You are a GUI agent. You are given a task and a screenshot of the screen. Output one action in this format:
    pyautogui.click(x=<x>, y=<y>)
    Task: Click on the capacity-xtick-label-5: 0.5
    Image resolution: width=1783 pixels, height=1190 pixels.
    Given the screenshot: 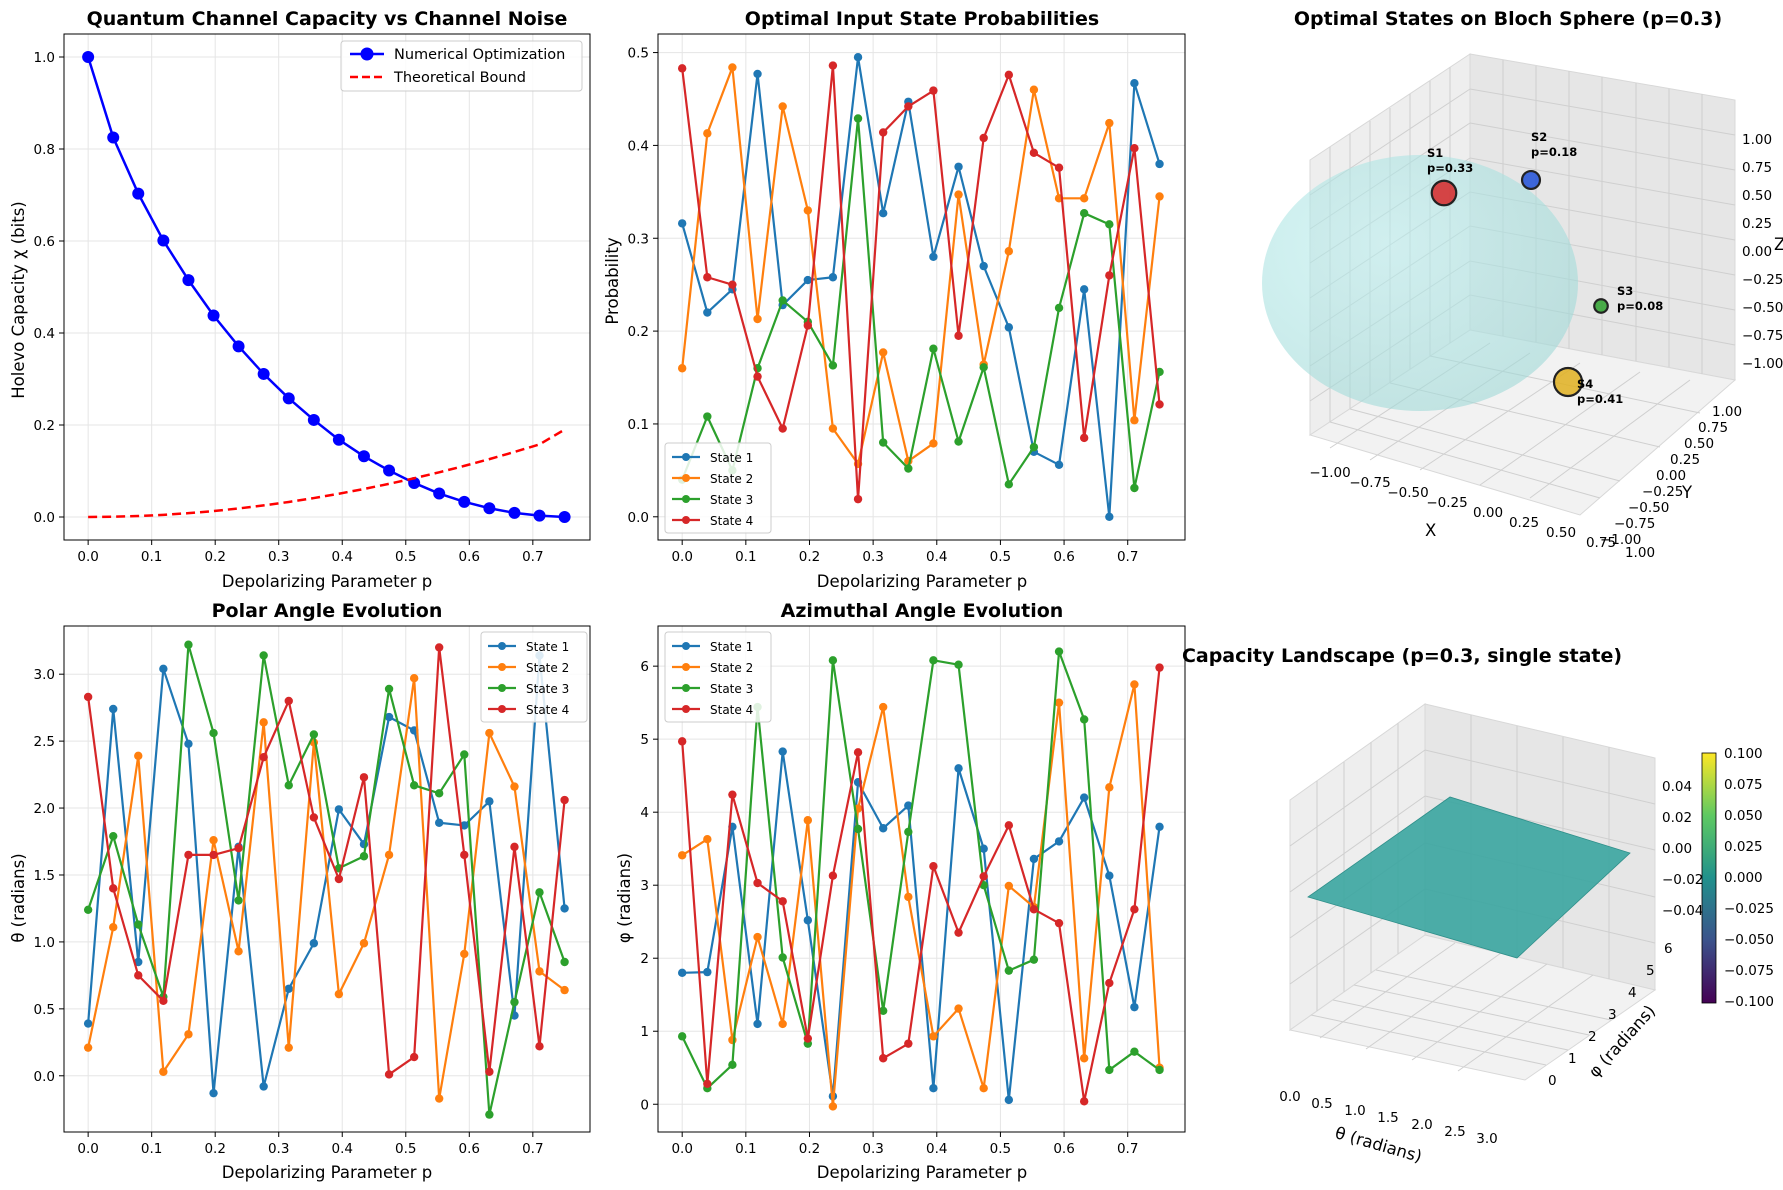 What is the action you would take?
    pyautogui.click(x=405, y=557)
    